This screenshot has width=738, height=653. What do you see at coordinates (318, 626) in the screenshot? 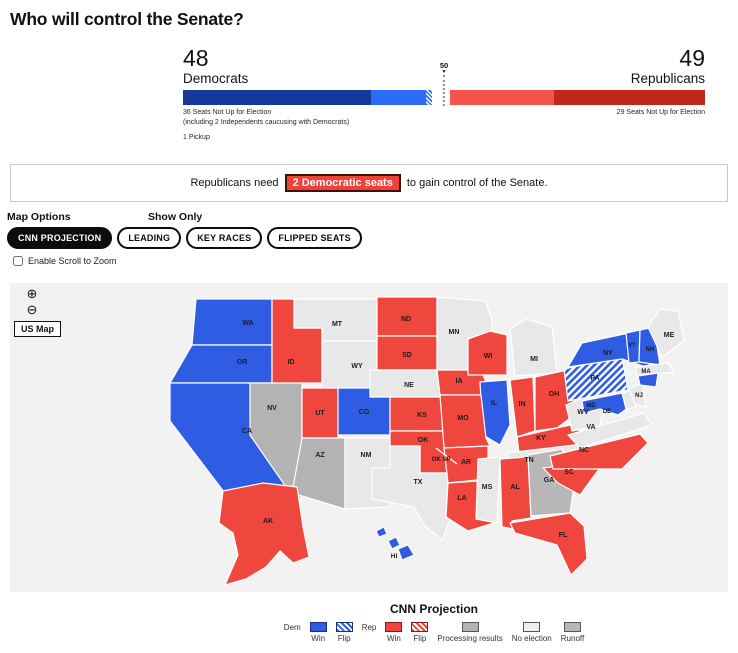
I see `legend-swatch-dem` at bounding box center [318, 626].